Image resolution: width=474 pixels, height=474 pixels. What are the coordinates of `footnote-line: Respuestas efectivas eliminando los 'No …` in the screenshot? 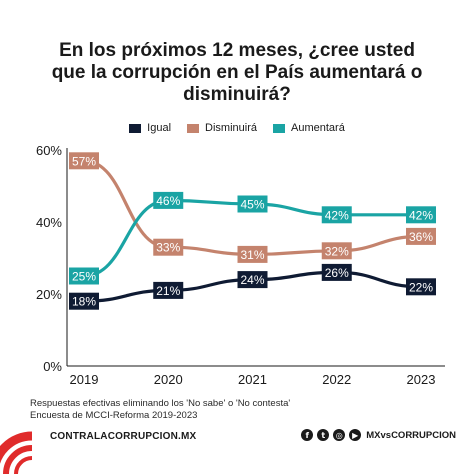 It's located at (160, 403).